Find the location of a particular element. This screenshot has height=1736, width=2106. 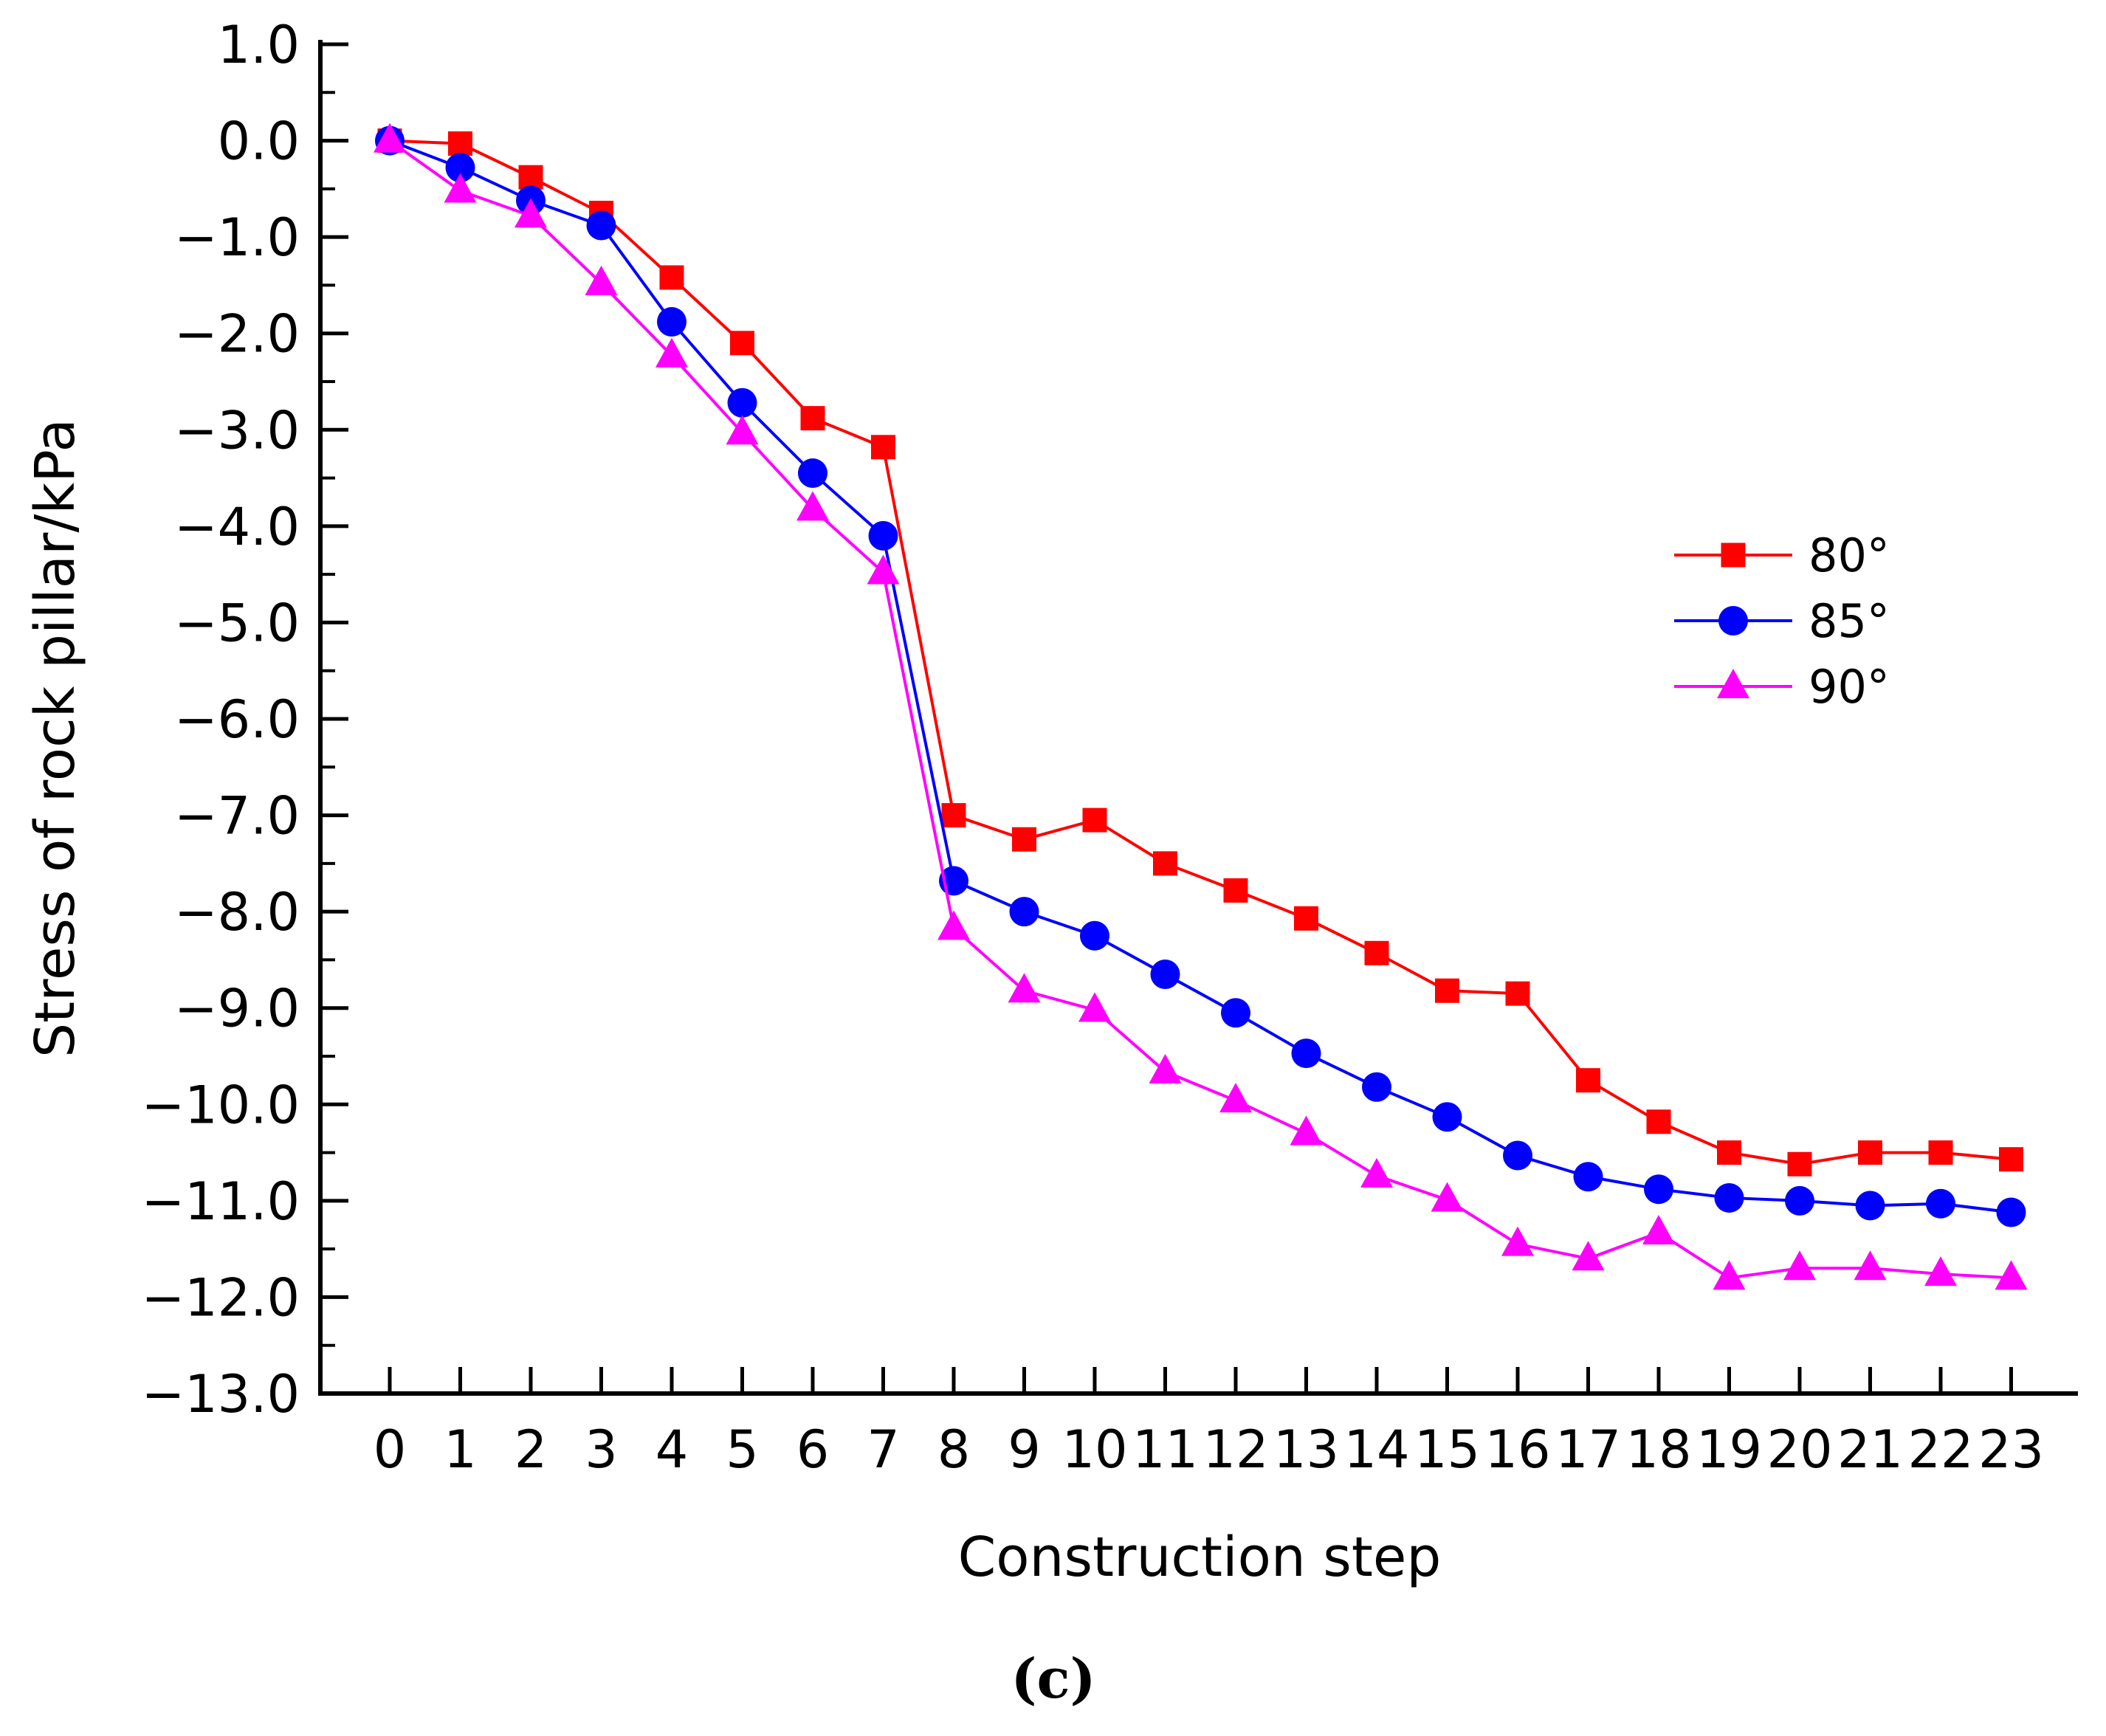

y-axis-title: Stress of rock pillar/kPa is located at coordinates (56, 738).